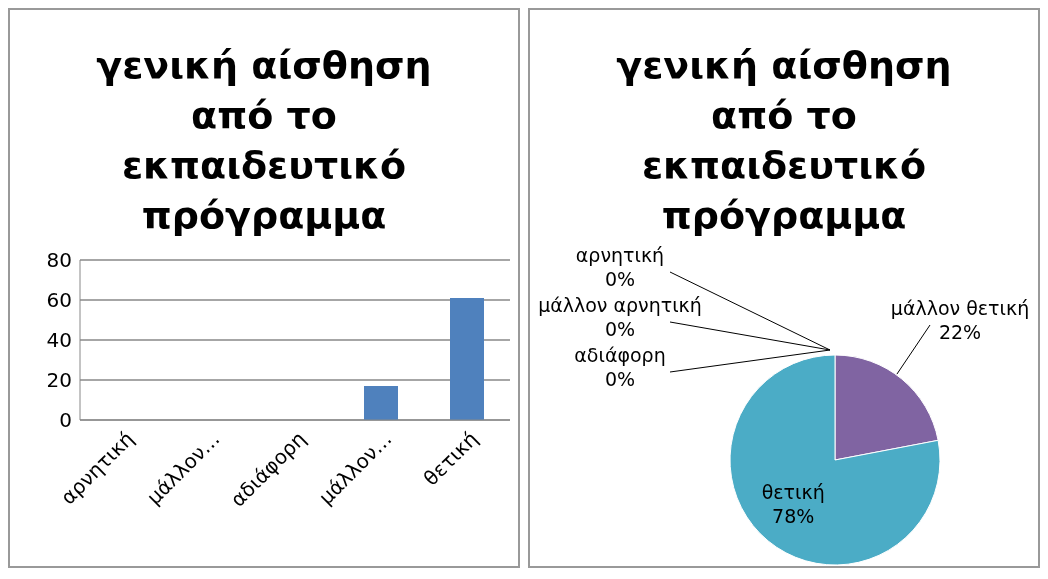 The height and width of the screenshot is (579, 1048). What do you see at coordinates (59, 300) in the screenshot?
I see `y-tick-label: 60` at bounding box center [59, 300].